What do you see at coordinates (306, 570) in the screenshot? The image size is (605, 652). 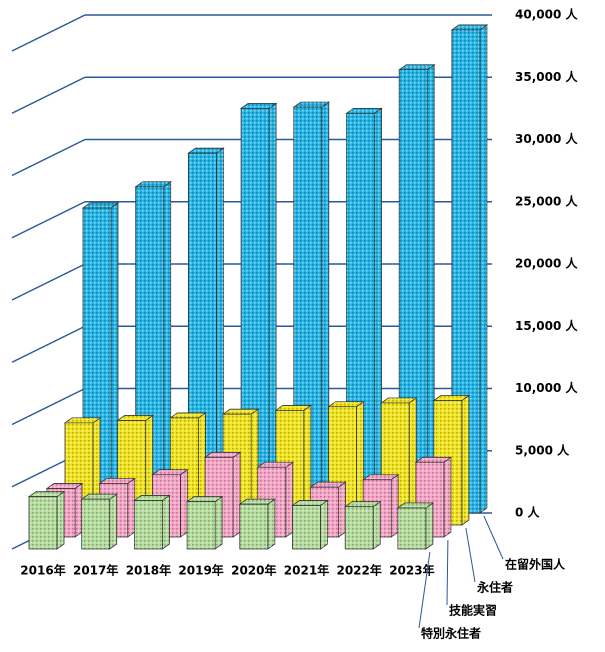 I see `x-tick-label: 2021年` at bounding box center [306, 570].